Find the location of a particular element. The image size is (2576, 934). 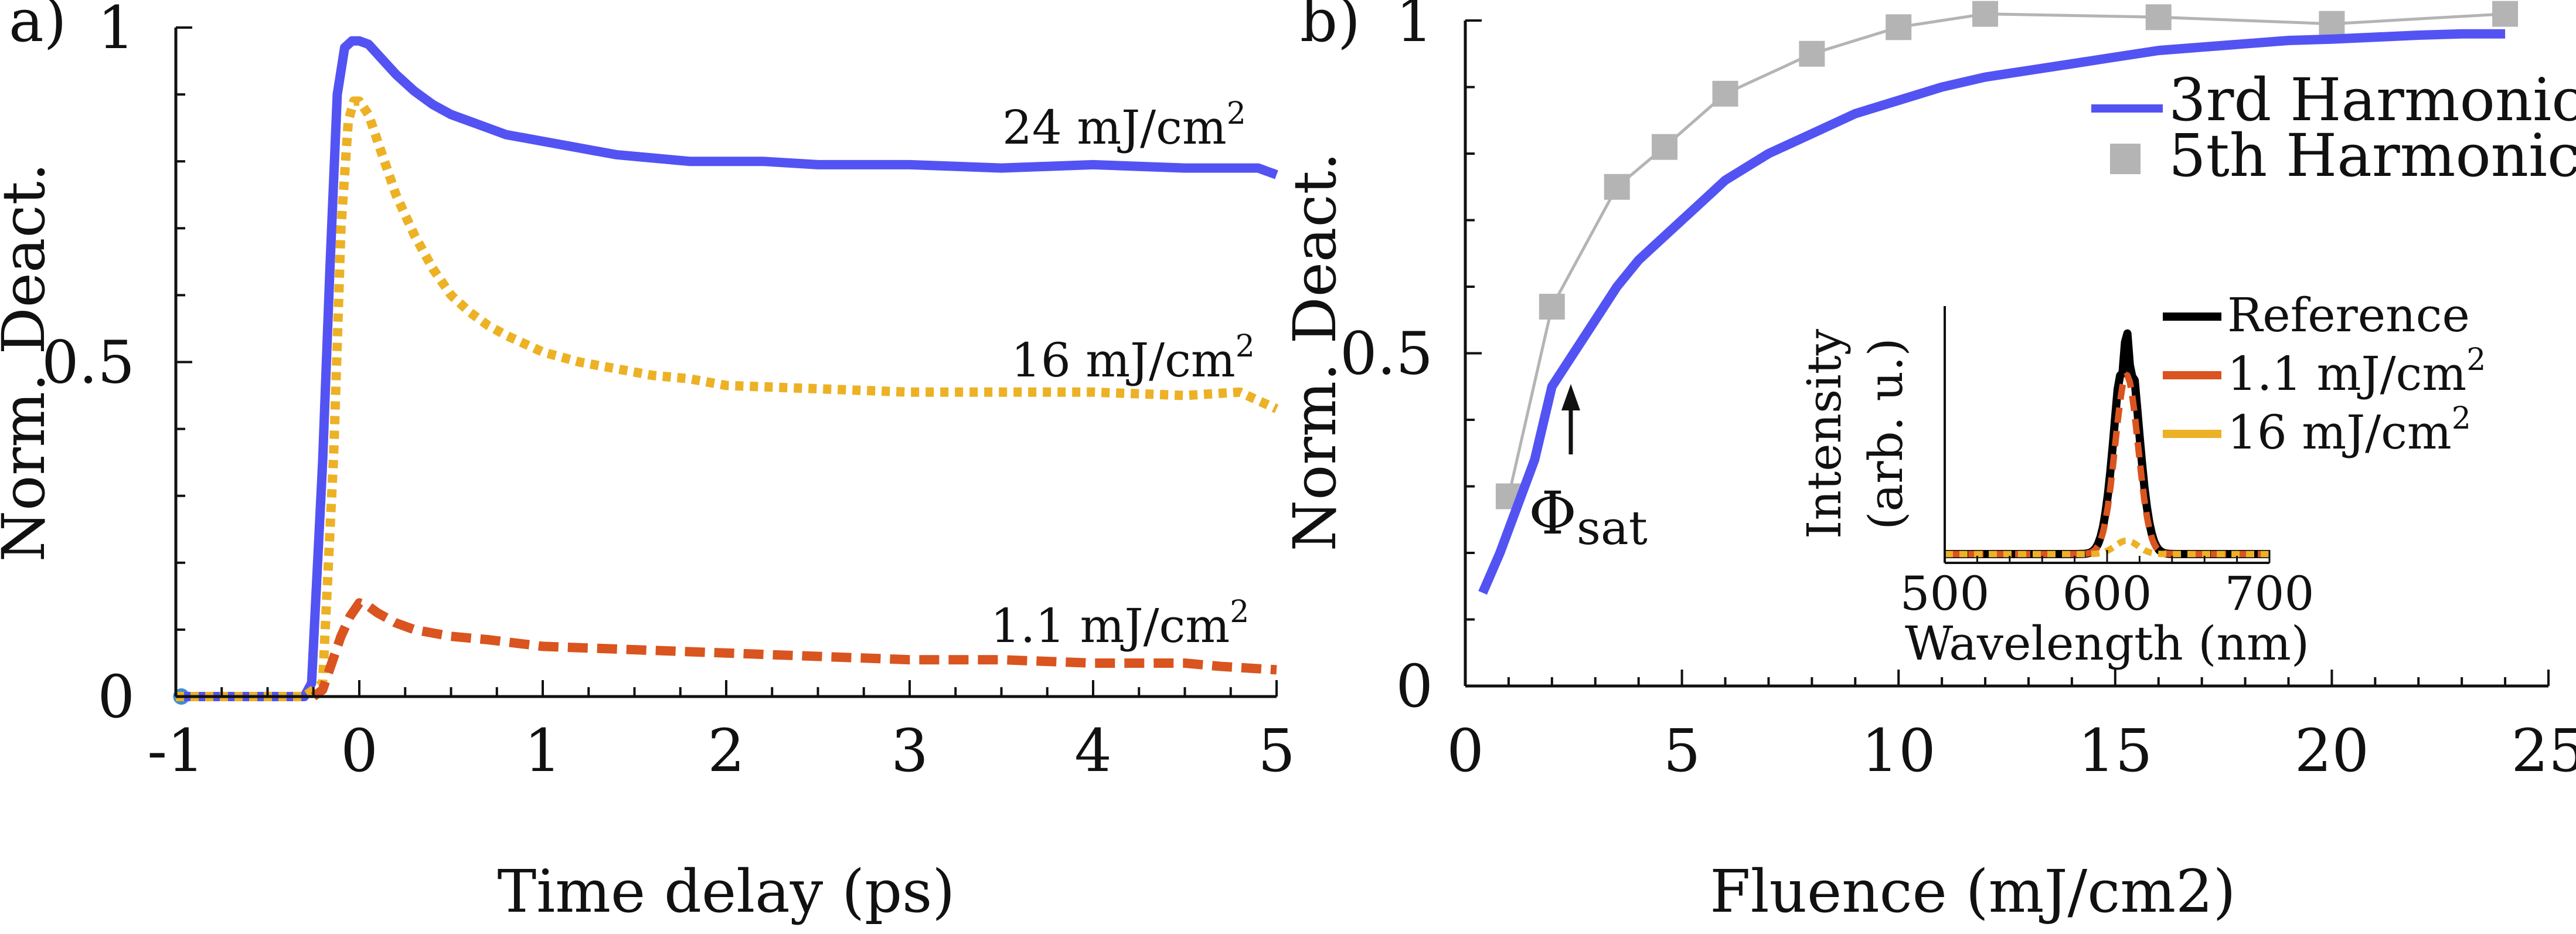

annotation-24: 24 mJ/cm2 is located at coordinates (1124, 125).